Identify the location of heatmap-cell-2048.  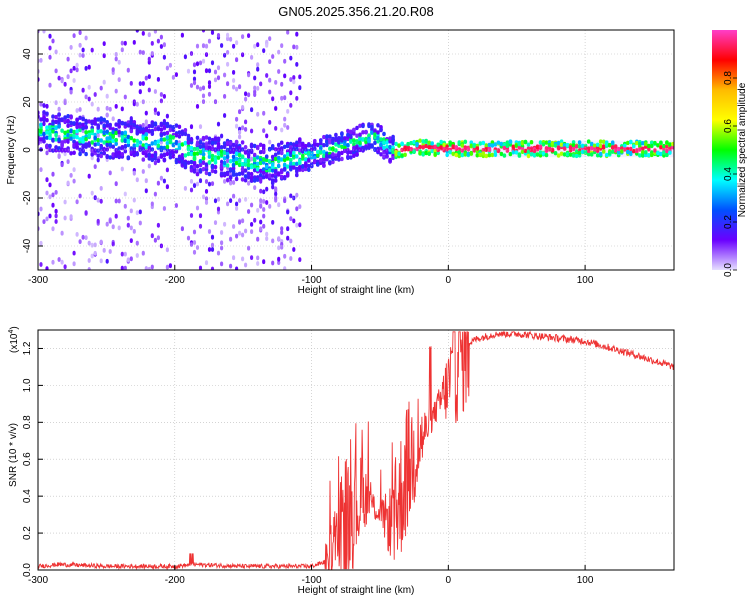
(516, 152).